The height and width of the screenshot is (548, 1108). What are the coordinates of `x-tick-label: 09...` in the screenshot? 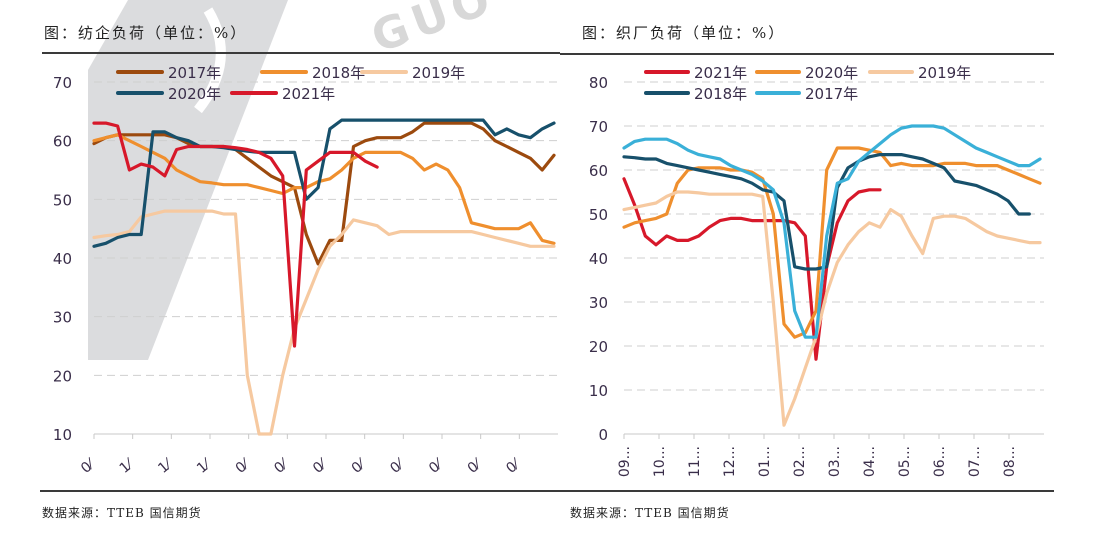 It's located at (625, 461).